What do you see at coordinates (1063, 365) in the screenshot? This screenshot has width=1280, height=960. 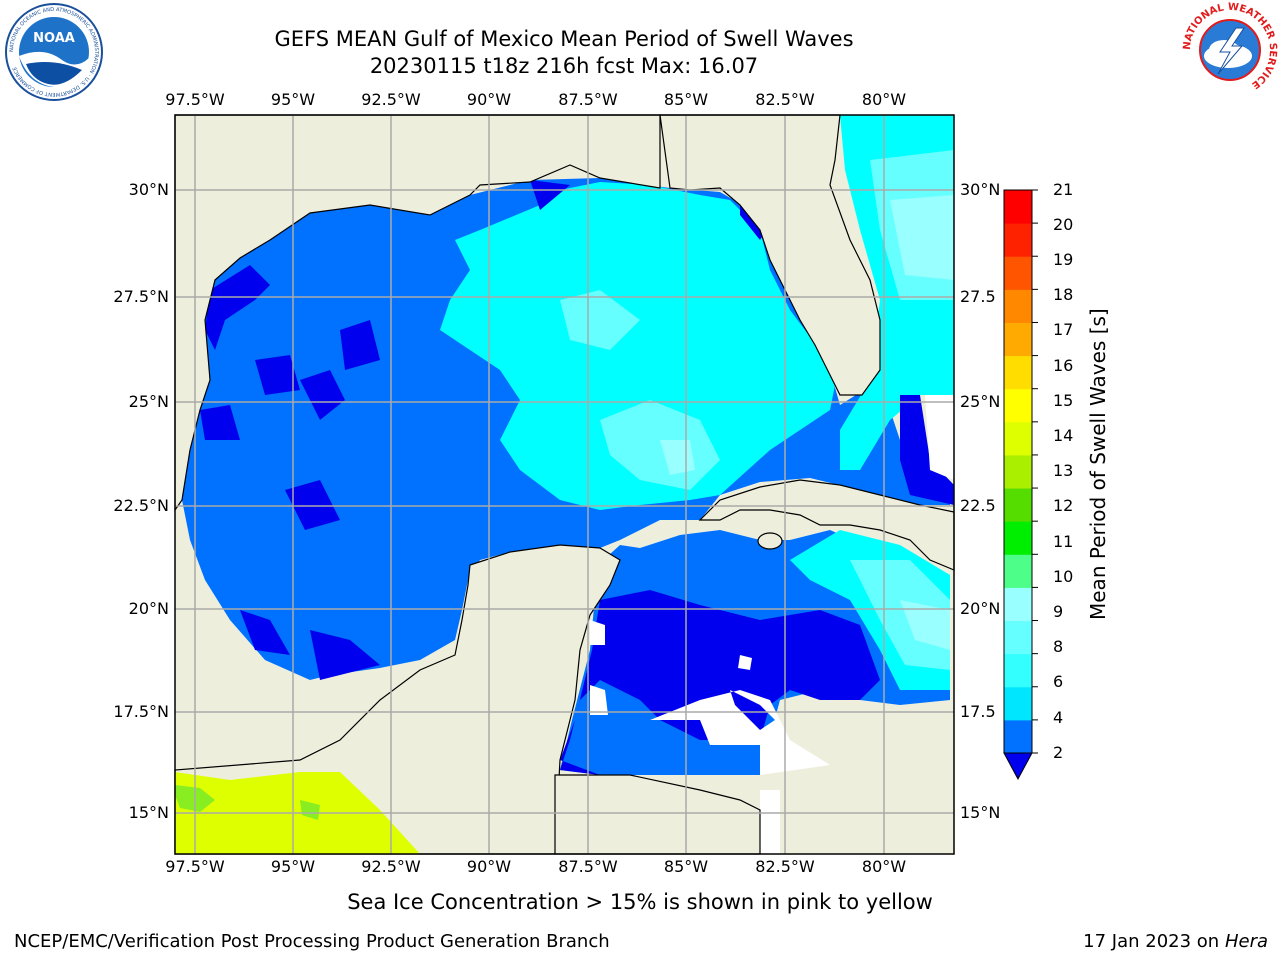 I see `colorbar-tick: 16` at bounding box center [1063, 365].